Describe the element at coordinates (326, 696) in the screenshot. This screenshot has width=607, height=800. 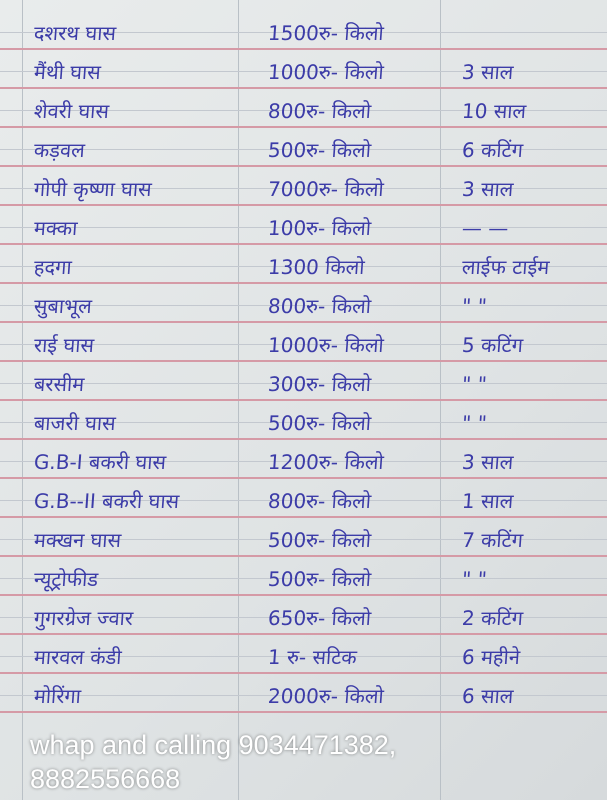
I see `price: 2000रु- किलो` at that location.